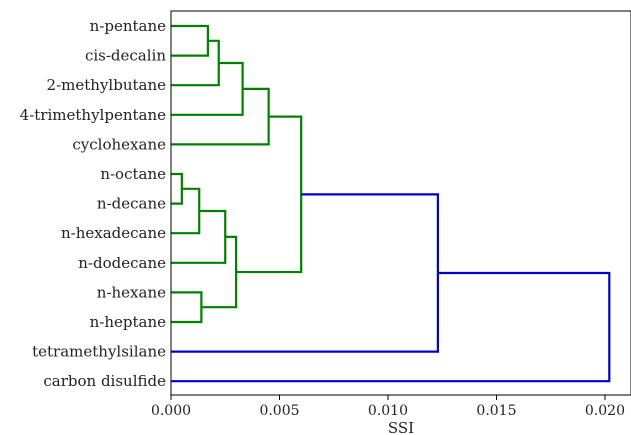 The image size is (631, 435). Describe the element at coordinates (104, 381) in the screenshot. I see `leaf-label-carbon-disulfide: carbon disulfide` at that location.